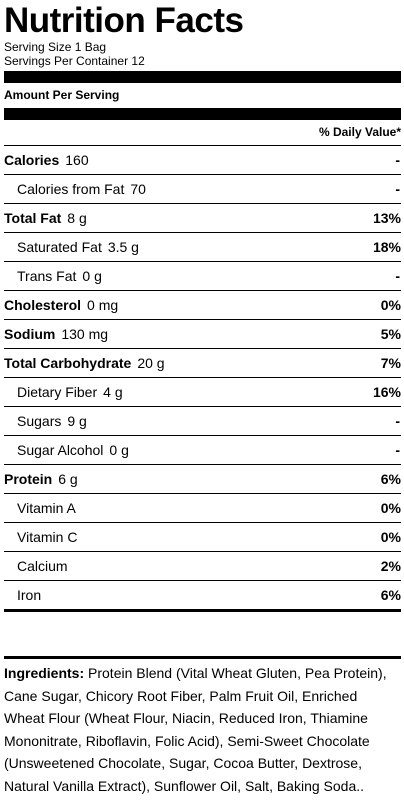 The height and width of the screenshot is (806, 404). I want to click on nutrient-name: Saturated Fat, so click(59, 247).